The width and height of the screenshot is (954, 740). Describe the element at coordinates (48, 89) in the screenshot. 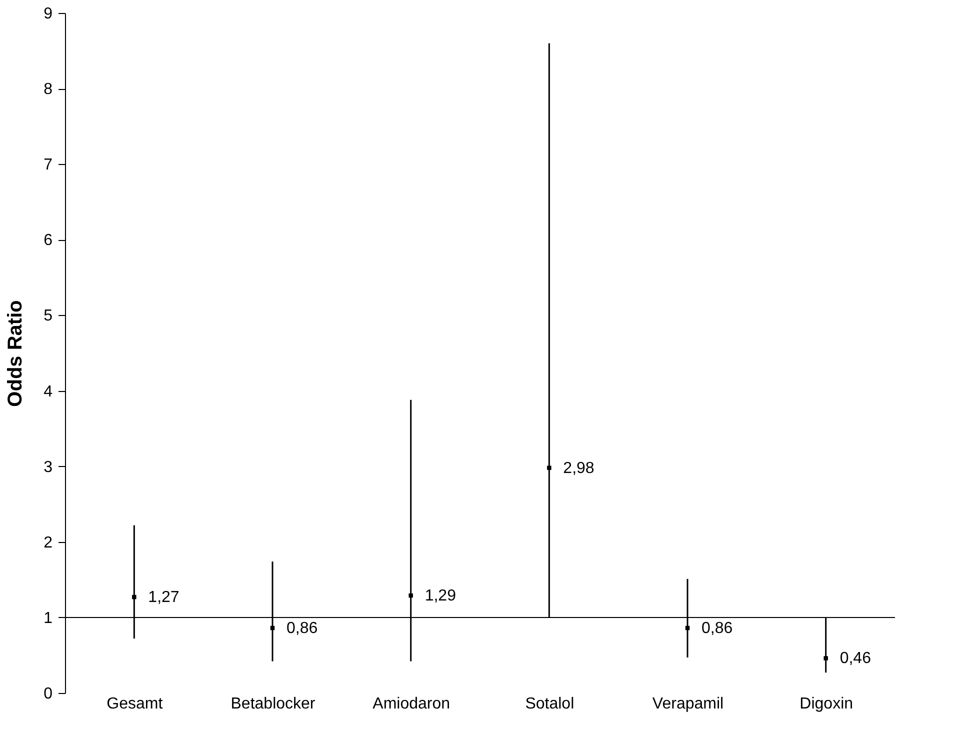

I see `y-tick-label: 8` at that location.